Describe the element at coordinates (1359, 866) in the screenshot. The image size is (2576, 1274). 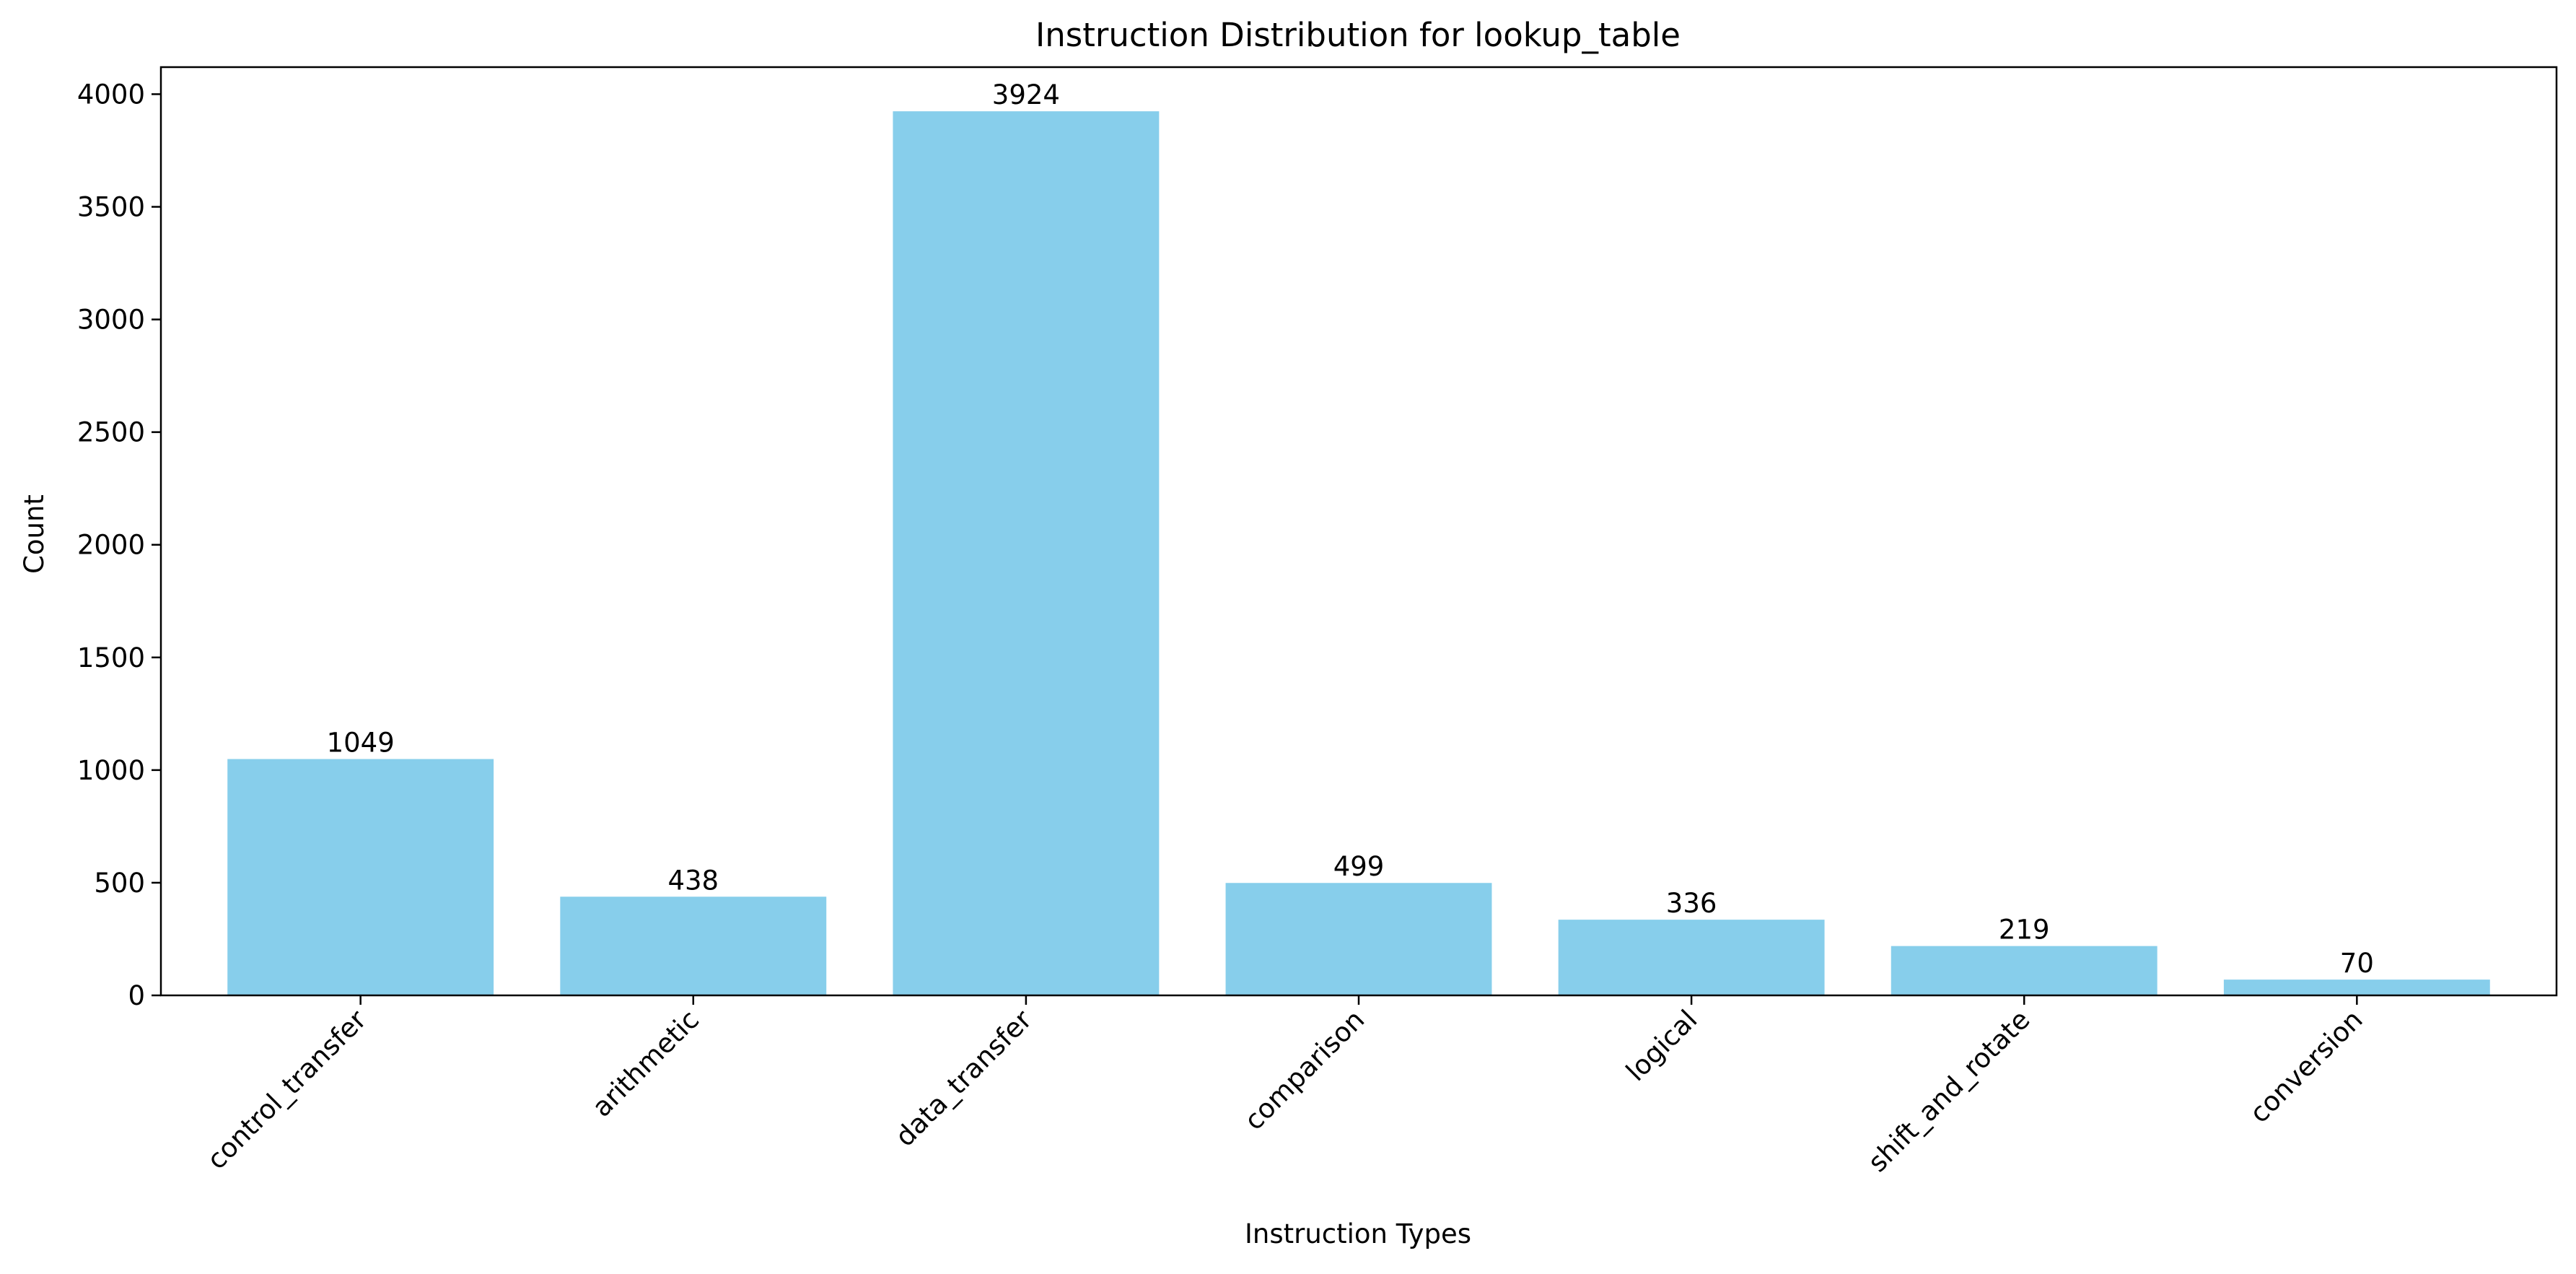
I see `data-label-comparison: 499` at that location.